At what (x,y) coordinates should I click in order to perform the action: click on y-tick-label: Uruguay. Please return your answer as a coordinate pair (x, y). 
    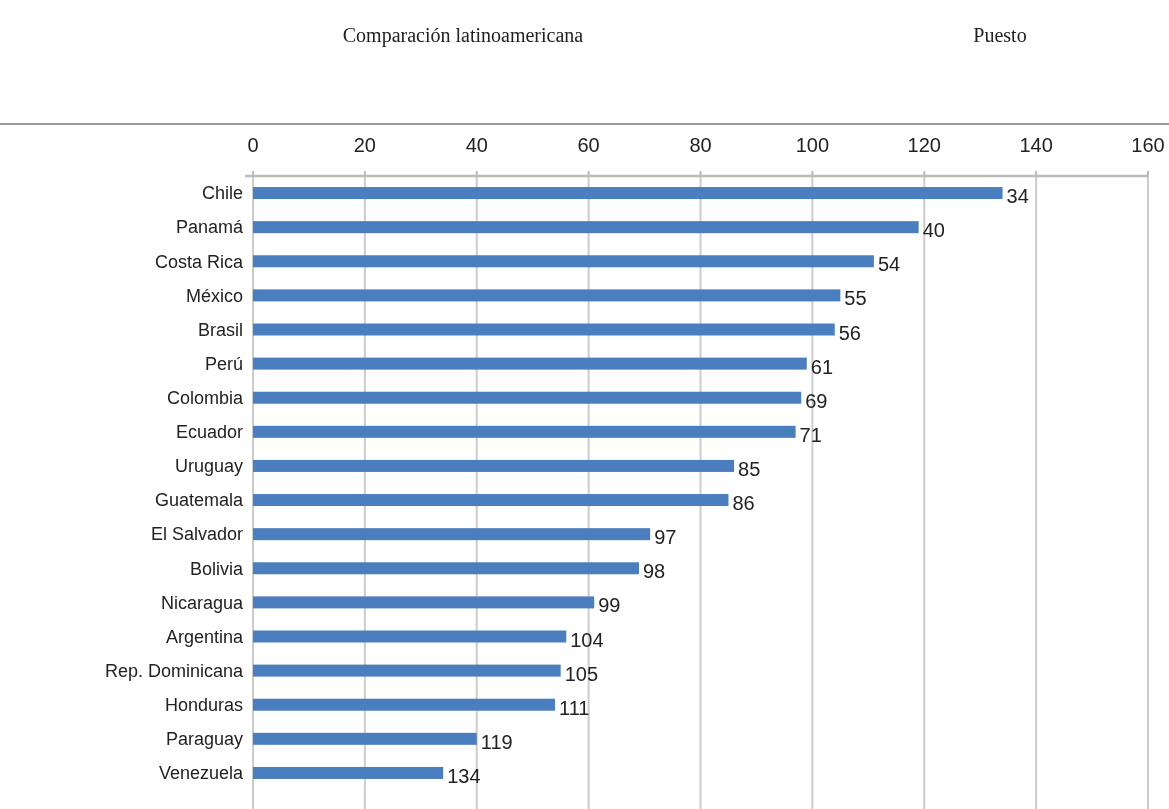
    Looking at the image, I should click on (208, 466).